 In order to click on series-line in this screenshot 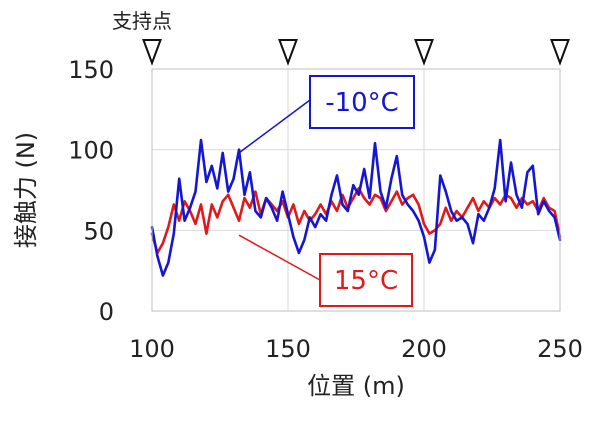, I will do `click(356, 221)`.